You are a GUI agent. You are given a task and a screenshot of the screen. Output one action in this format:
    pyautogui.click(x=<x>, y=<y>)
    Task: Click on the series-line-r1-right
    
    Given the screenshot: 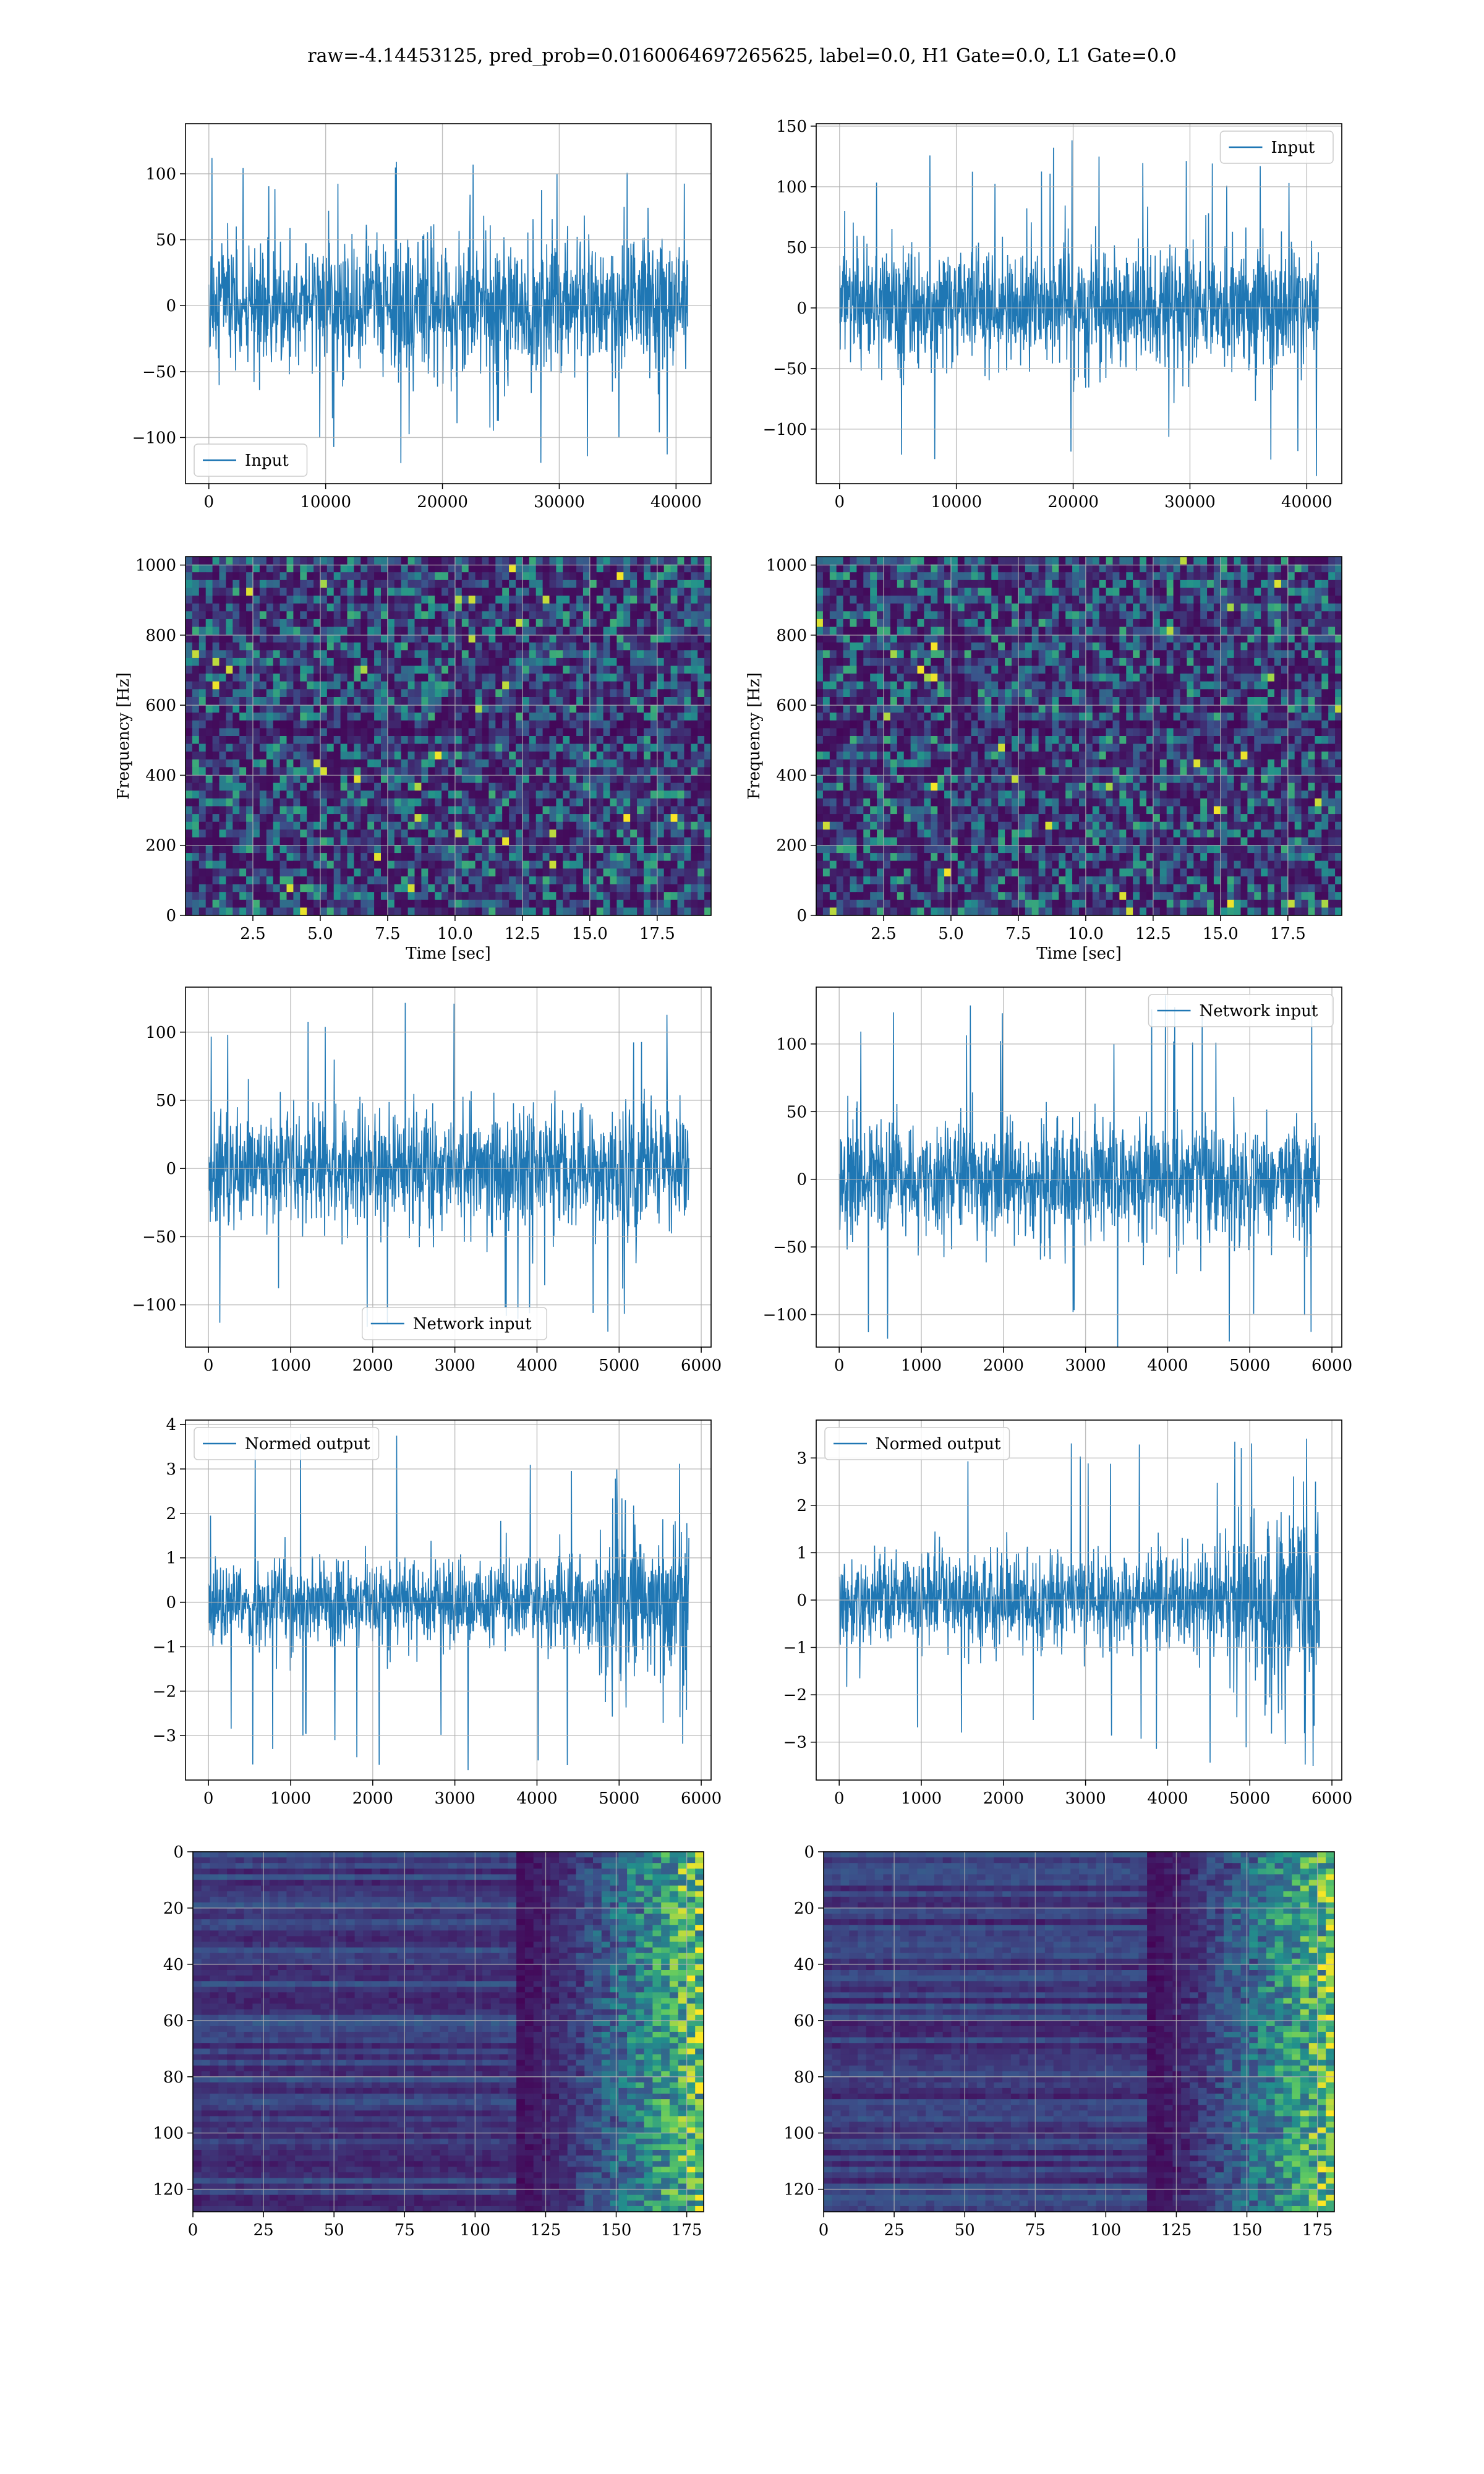 What is the action you would take?
    pyautogui.click(x=1079, y=308)
    